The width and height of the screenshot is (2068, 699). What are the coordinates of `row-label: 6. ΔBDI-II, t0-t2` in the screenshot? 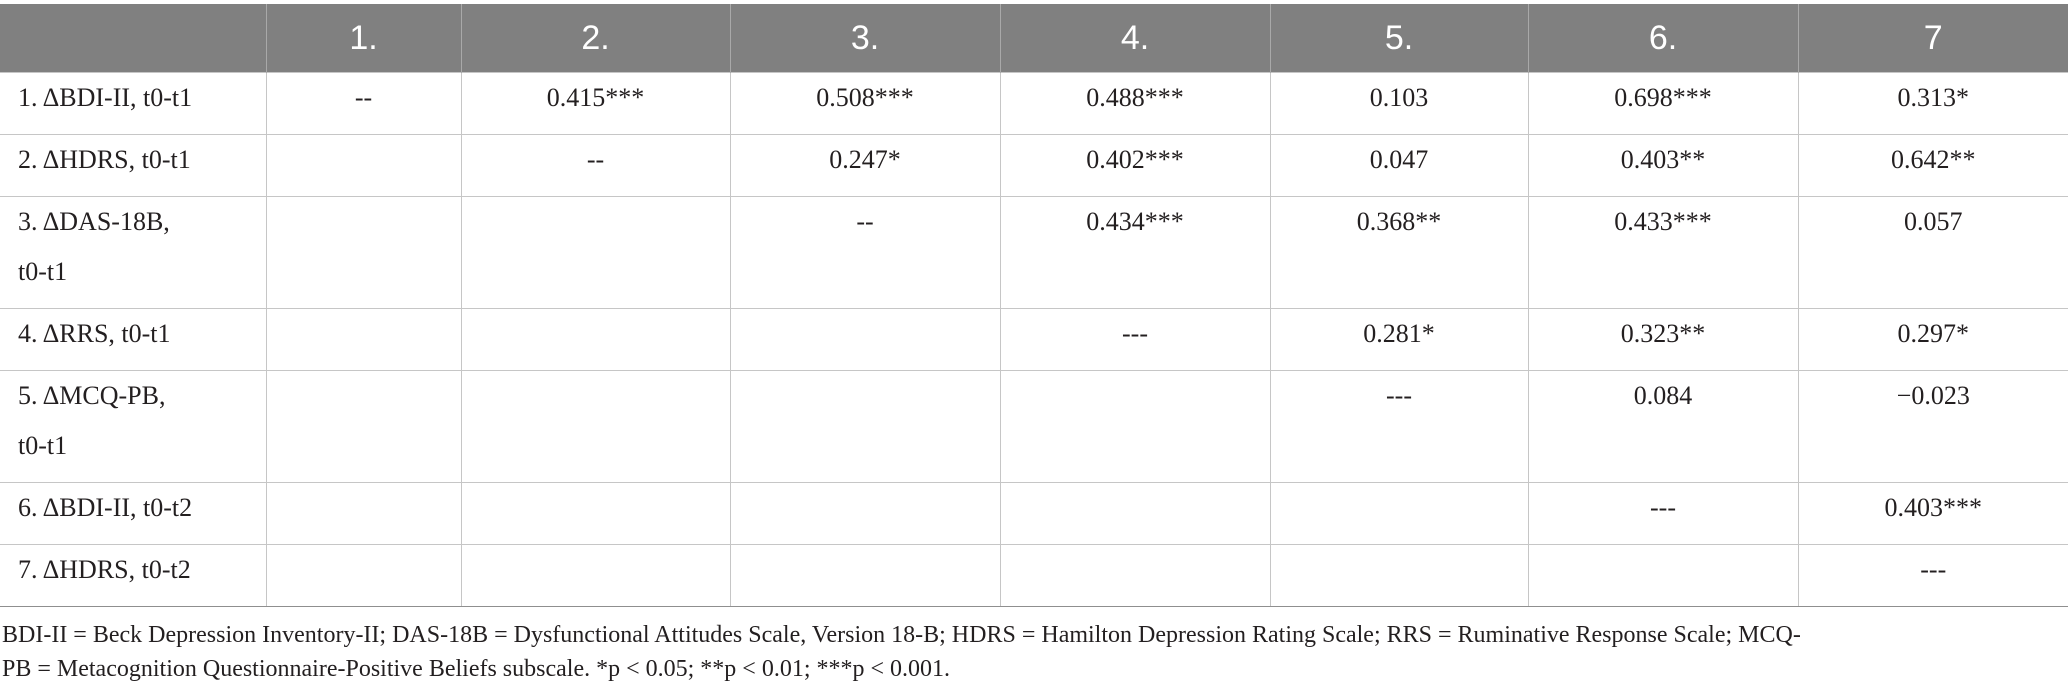 It's located at (133, 513).